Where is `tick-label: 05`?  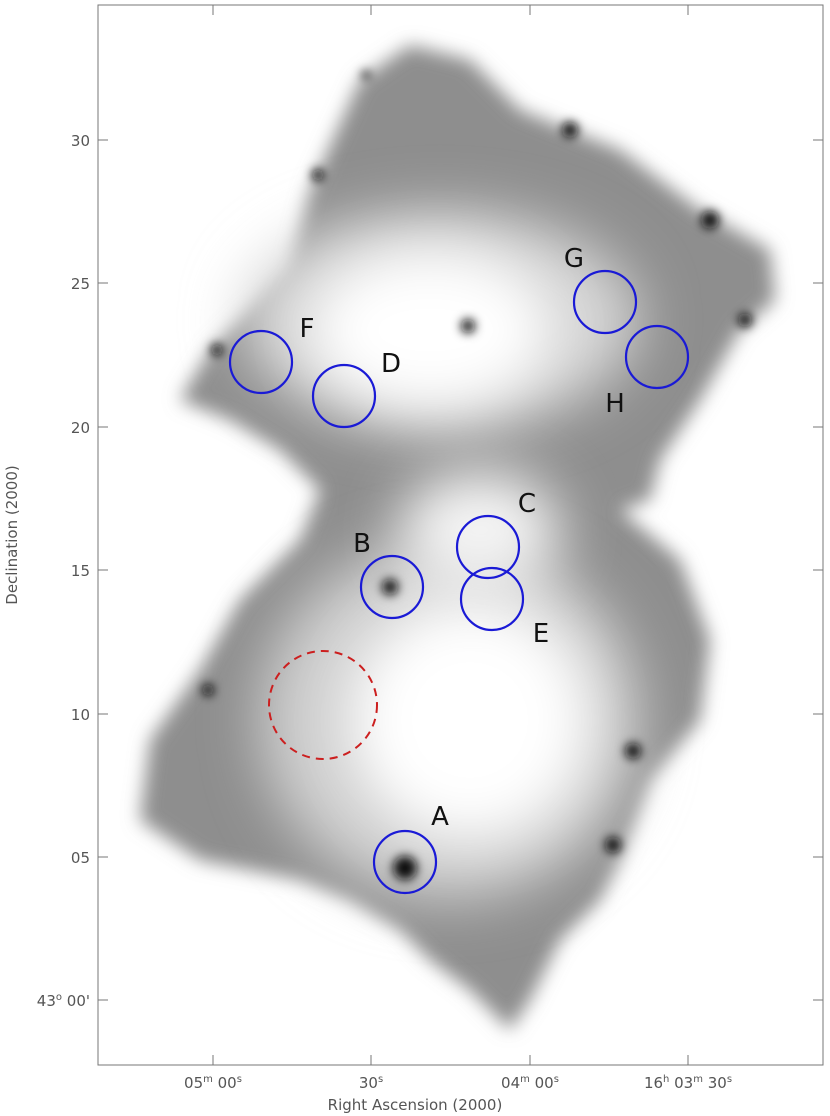 tick-label: 05 is located at coordinates (80, 858).